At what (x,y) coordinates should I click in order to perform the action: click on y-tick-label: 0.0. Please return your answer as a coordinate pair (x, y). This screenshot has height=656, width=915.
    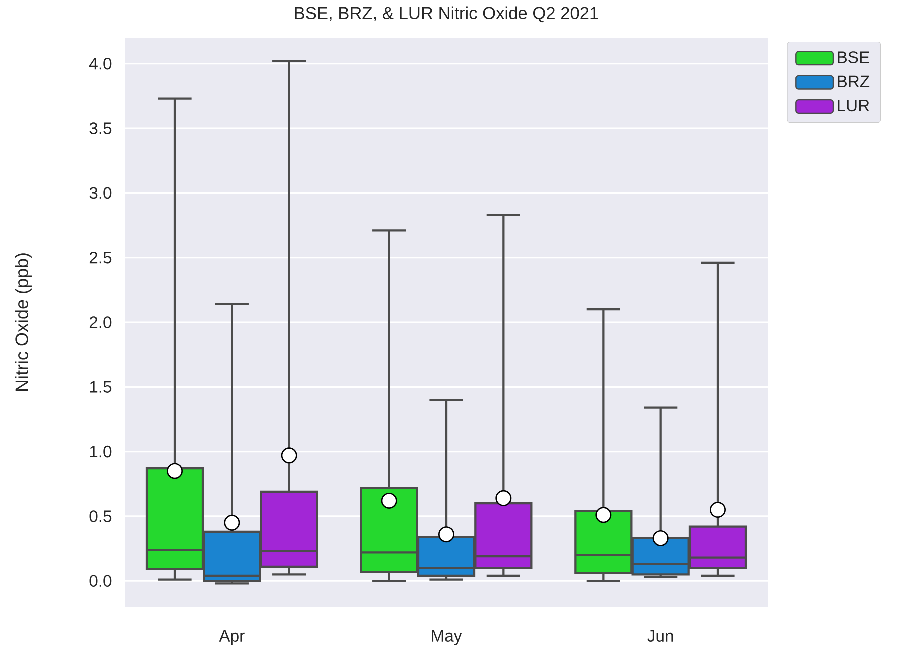
    Looking at the image, I should click on (101, 581).